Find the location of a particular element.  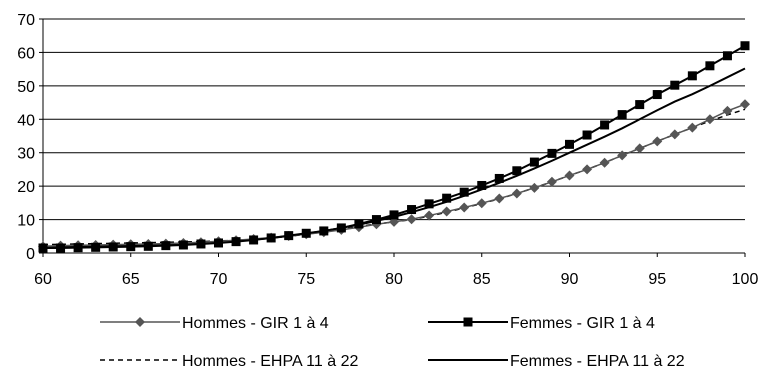

legend-item: Hommes - GIR 1 à 4 is located at coordinates (214, 323).